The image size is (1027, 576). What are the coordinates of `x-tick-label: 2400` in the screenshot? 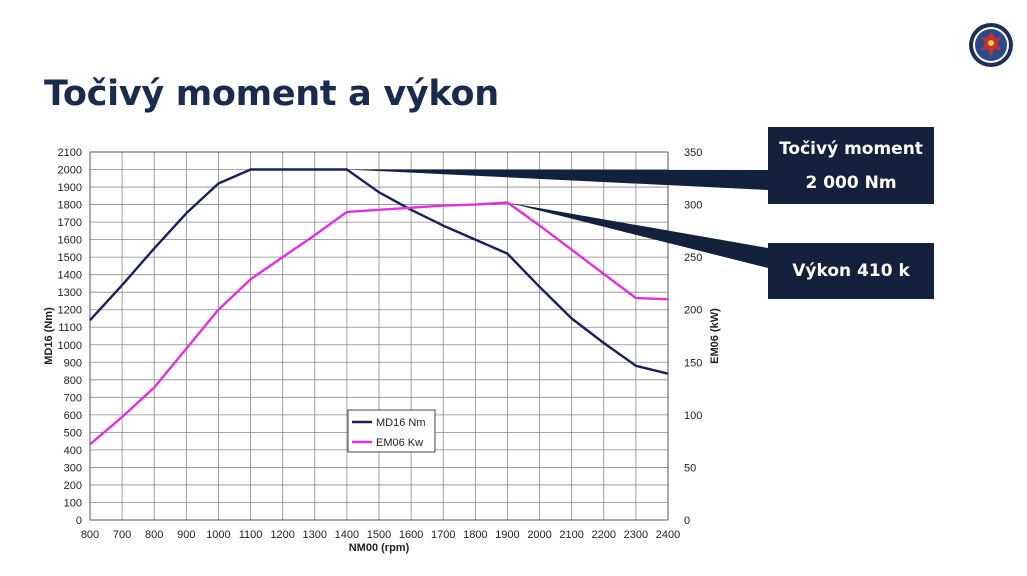 It's located at (668, 535).